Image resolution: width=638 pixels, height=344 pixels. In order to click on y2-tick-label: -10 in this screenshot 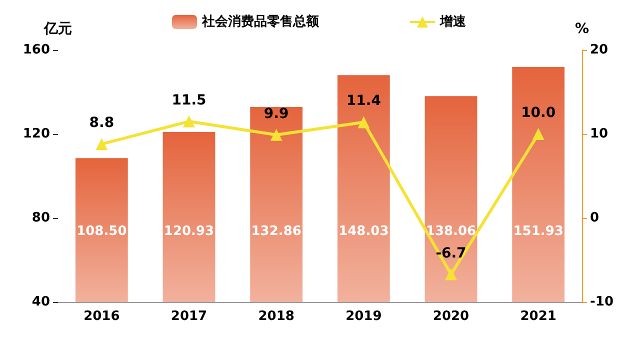, I will do `click(602, 302)`.